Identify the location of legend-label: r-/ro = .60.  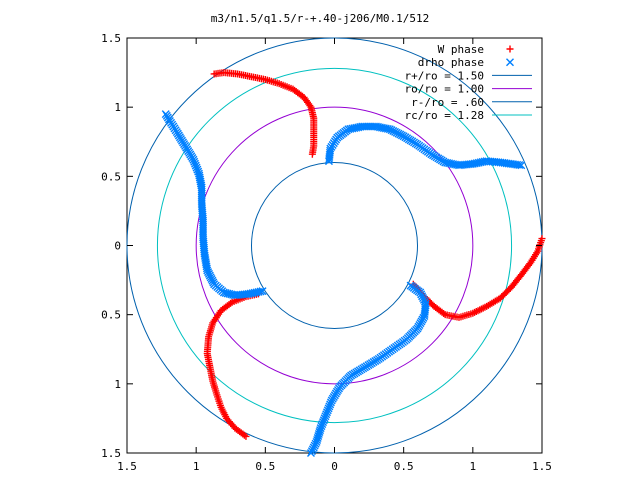
(447, 102).